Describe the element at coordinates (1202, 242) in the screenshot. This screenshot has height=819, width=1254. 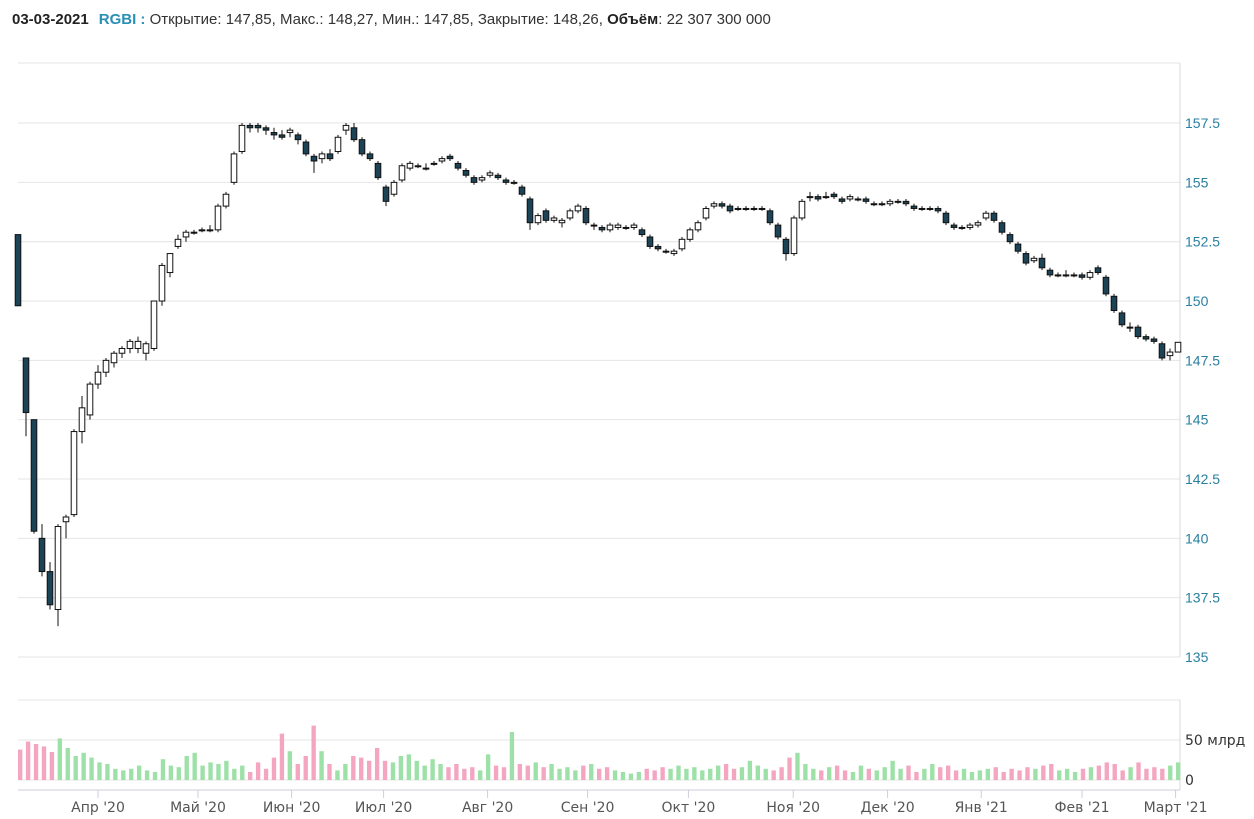
I see `price-tick-label: 152.5` at that location.